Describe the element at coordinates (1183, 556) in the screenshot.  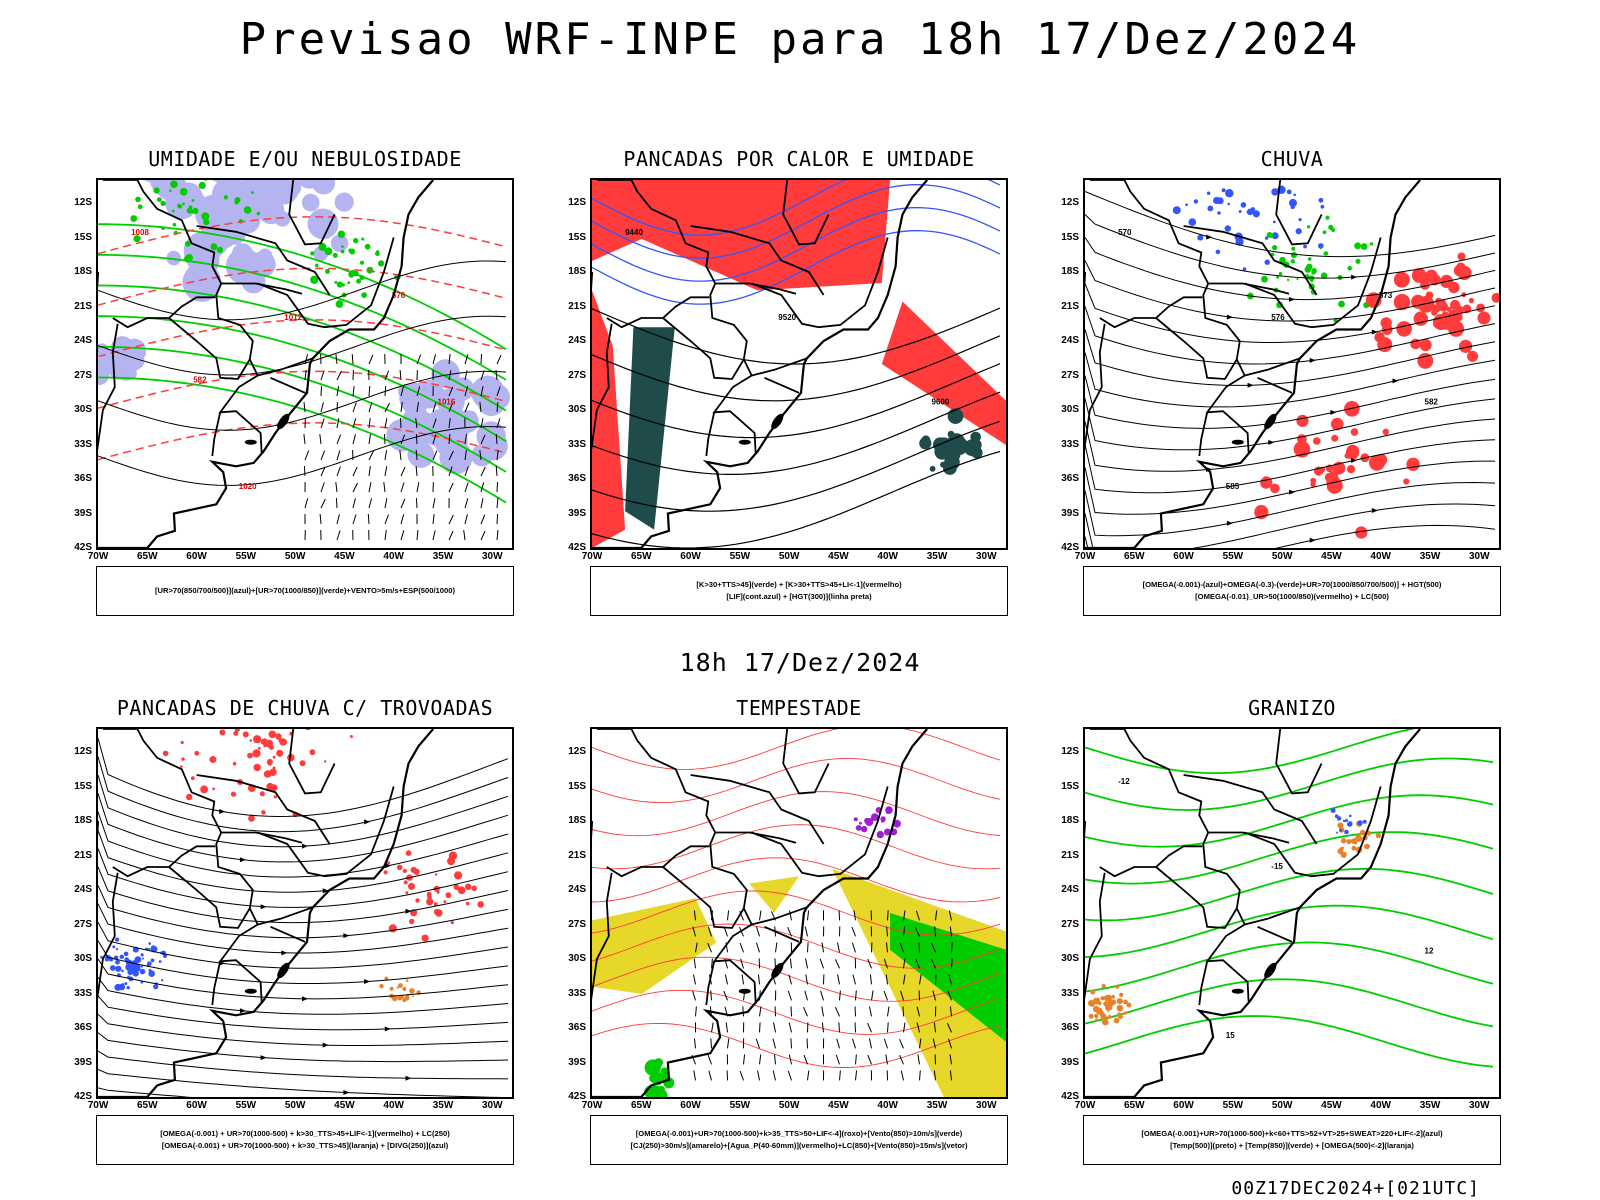
I see `longitude-tick-label: 60W` at that location.